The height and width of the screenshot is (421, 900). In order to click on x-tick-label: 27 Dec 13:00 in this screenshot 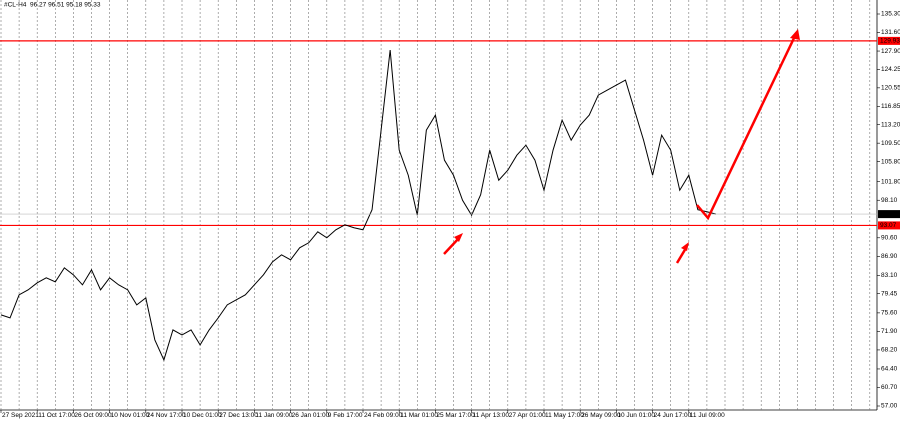, I will do `click(238, 415)`.